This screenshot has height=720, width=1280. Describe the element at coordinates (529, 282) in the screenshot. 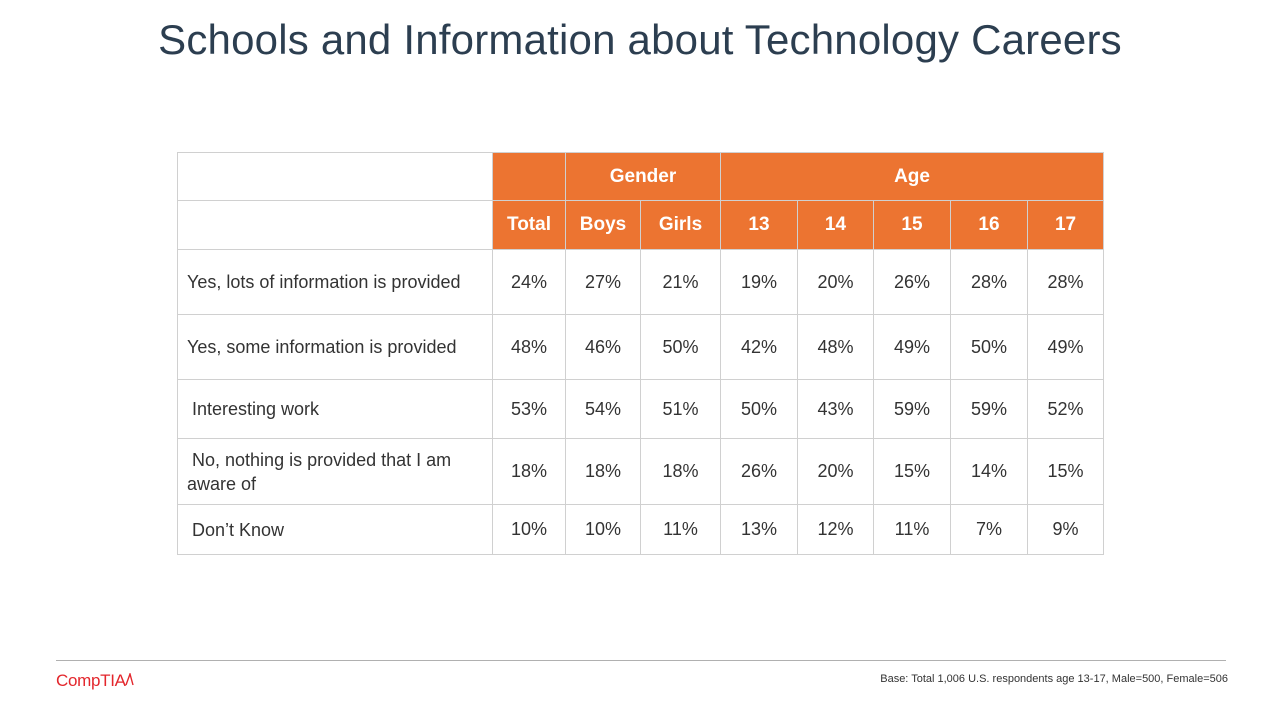

I see `table-cell: 24%` at that location.